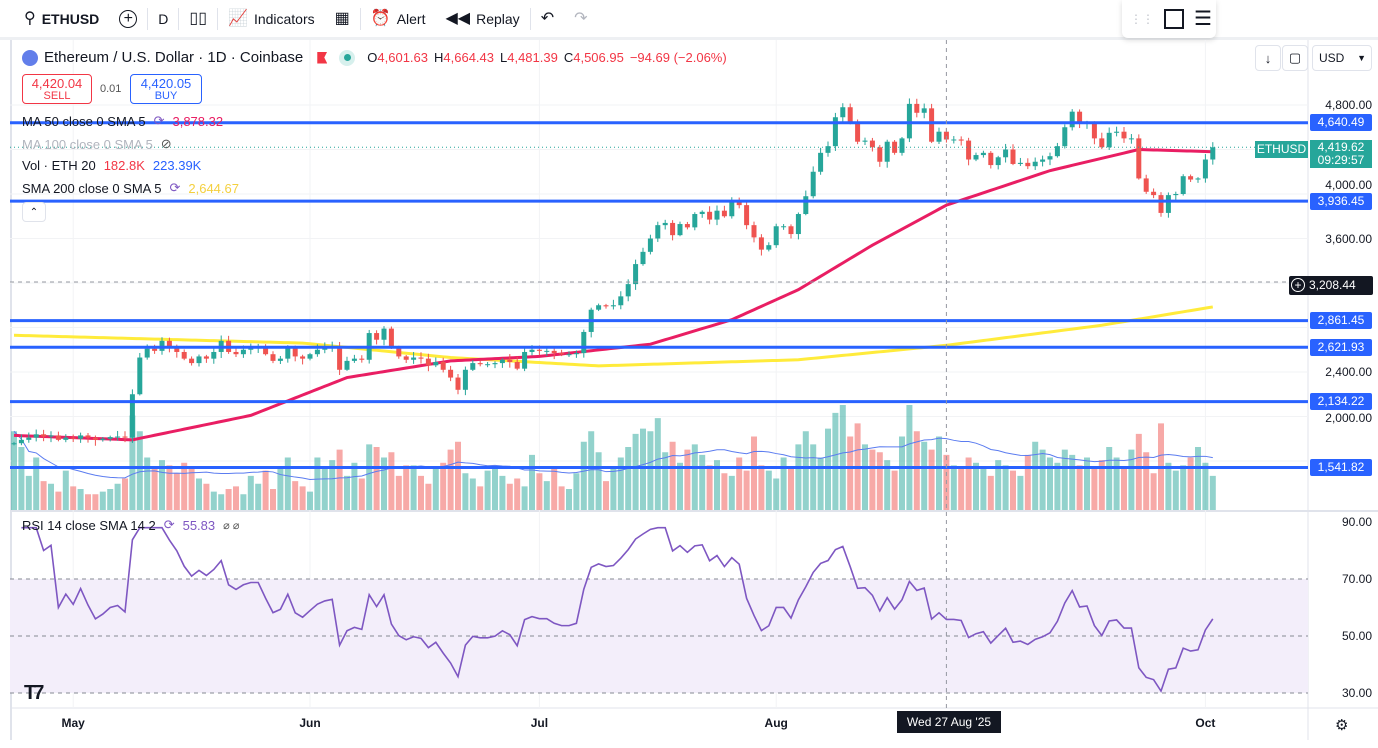 This screenshot has height=748, width=1378. I want to click on rsi-legend: RSI 14 close SMA 14 2 ⟳ 55.83 ⌀ ⌀, so click(130, 525).